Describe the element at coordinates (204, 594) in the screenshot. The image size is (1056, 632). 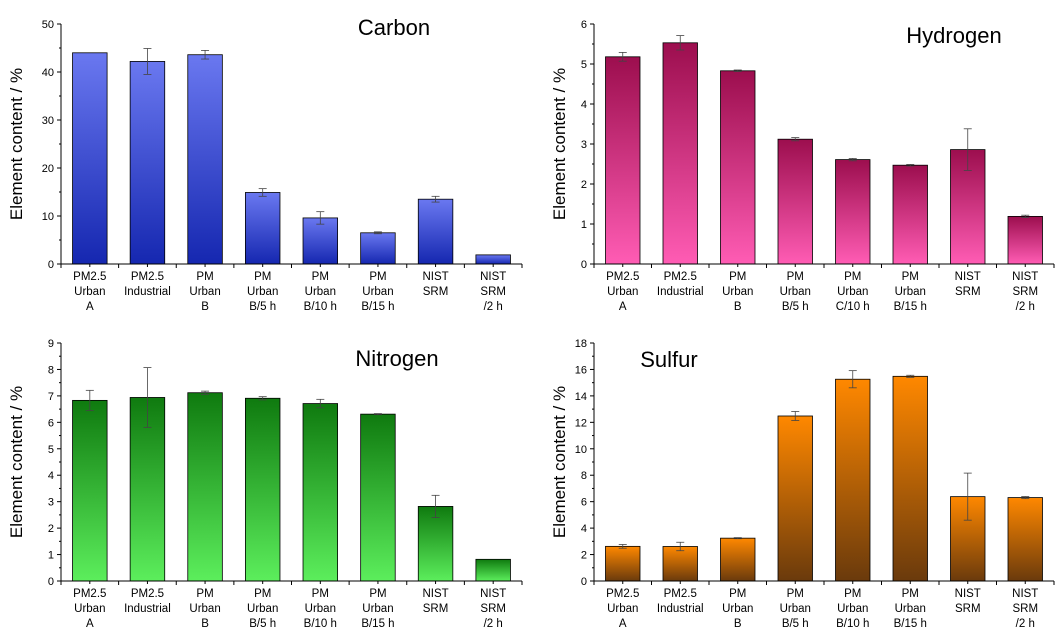
I see `x-tick-label-nitrogen-3: PM` at that location.